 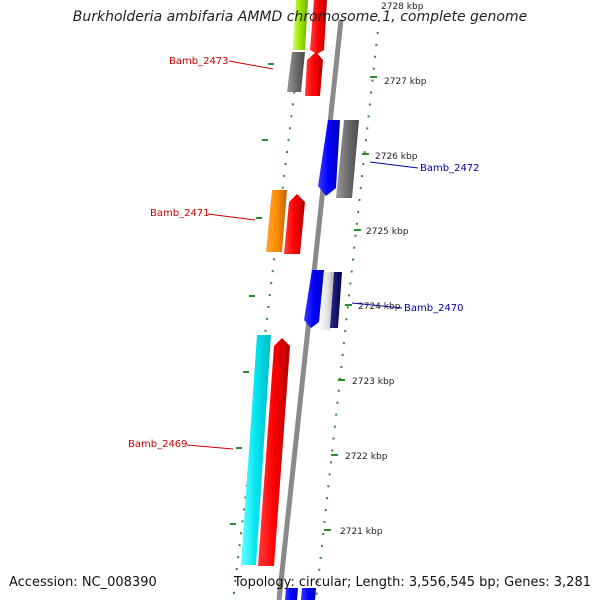 What do you see at coordinates (276, 221) in the screenshot?
I see `gene-bamb-2471-orange` at bounding box center [276, 221].